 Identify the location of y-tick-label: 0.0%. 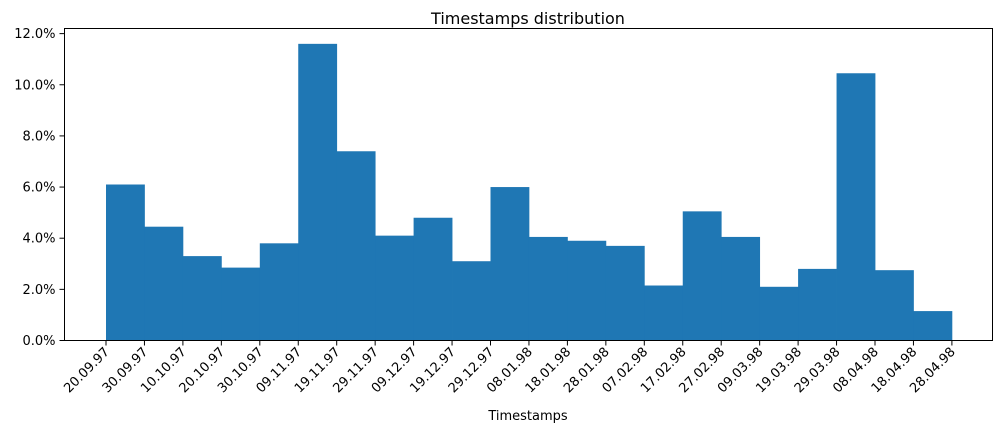
(38, 341).